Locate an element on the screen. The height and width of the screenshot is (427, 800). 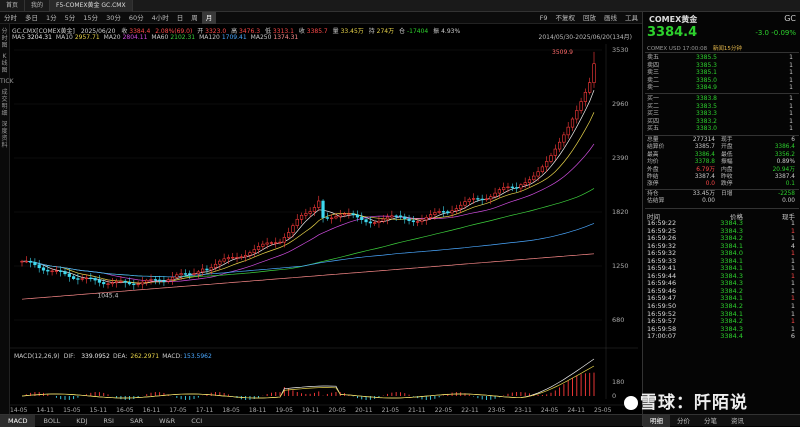
ma-value: 1374.31 is located at coordinates (286, 37).